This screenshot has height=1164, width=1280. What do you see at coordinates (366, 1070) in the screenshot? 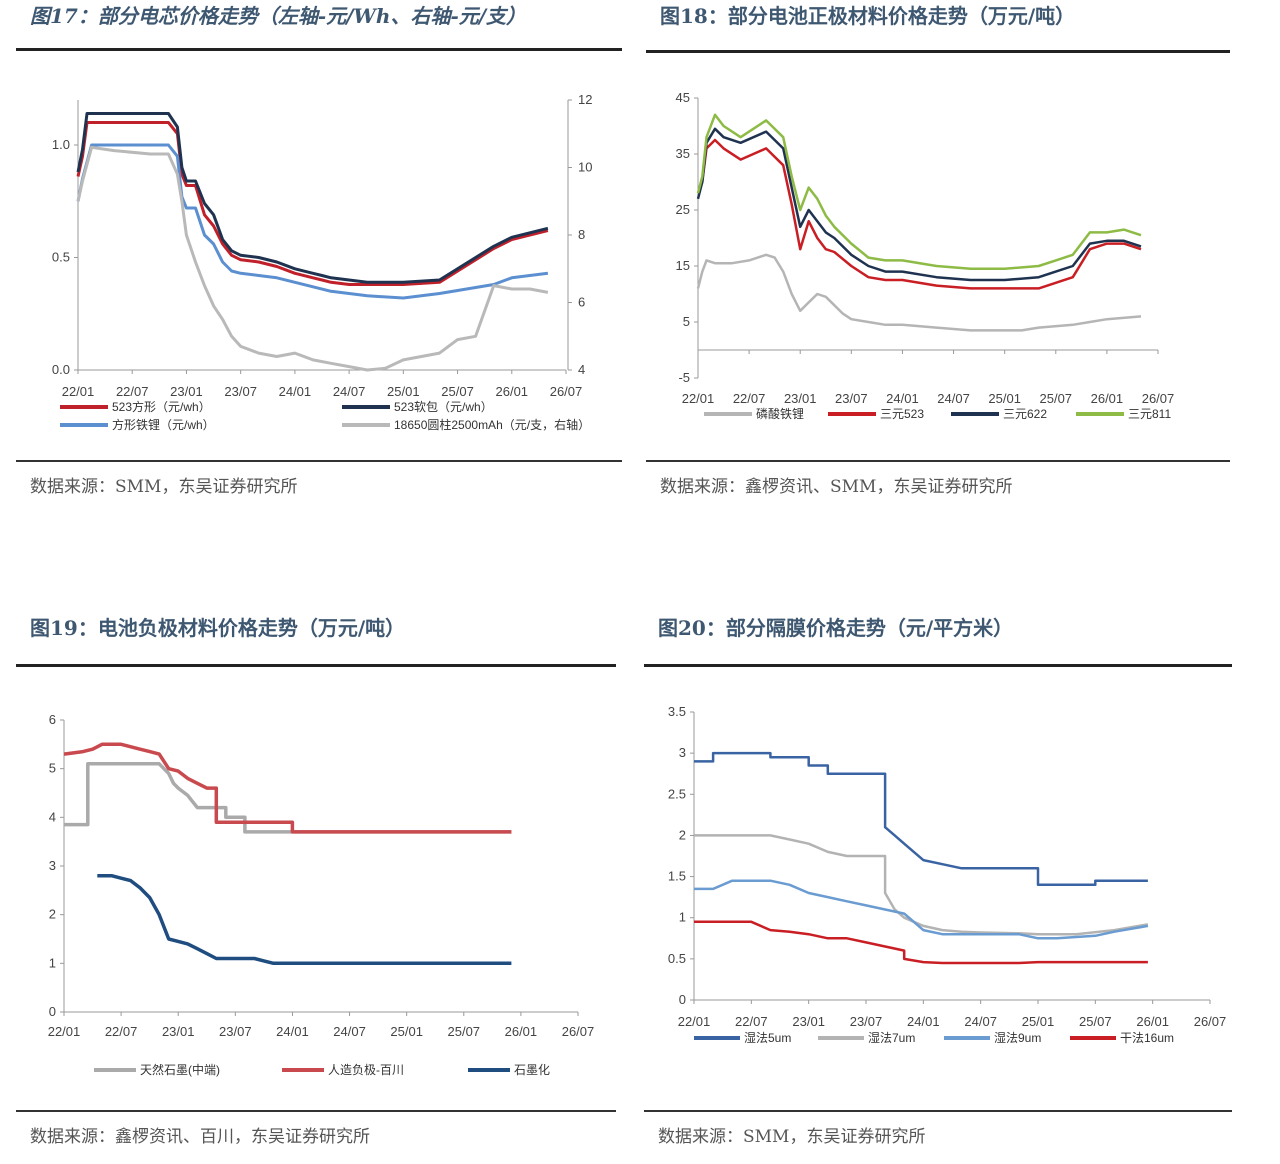
I see `legend-label: 人造负极-百川` at bounding box center [366, 1070].